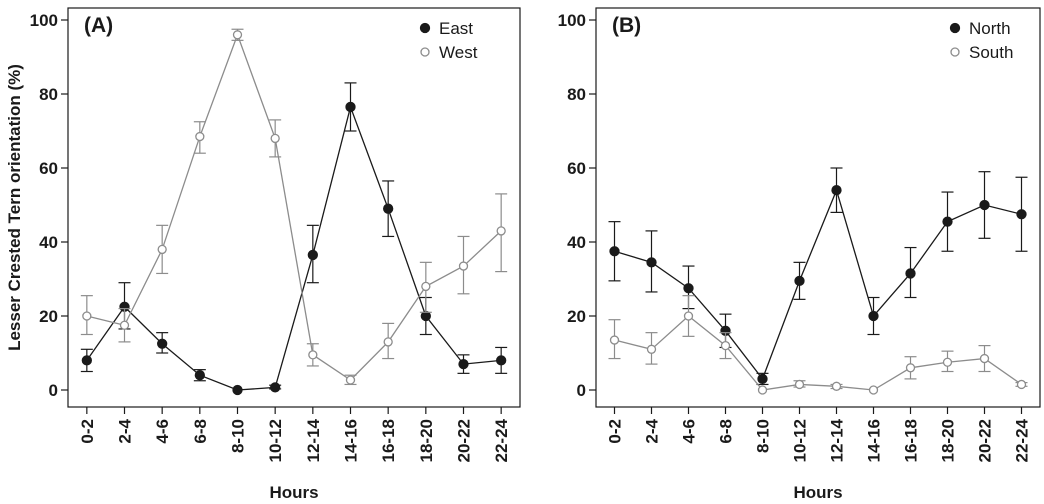  I want to click on panel-label: (B), so click(626, 25).